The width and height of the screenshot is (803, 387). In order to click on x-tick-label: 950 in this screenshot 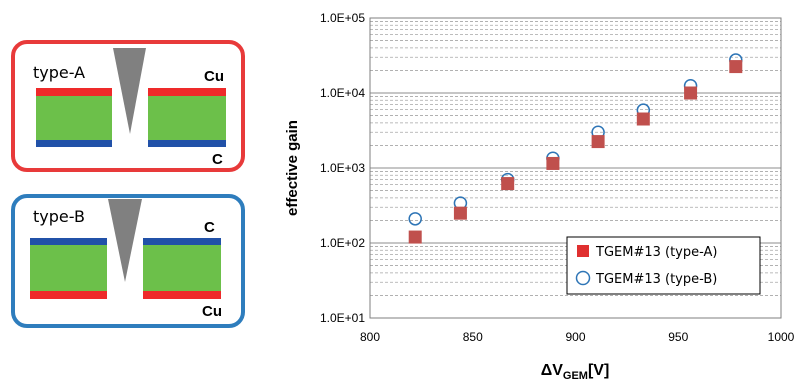, I will do `click(678, 337)`.